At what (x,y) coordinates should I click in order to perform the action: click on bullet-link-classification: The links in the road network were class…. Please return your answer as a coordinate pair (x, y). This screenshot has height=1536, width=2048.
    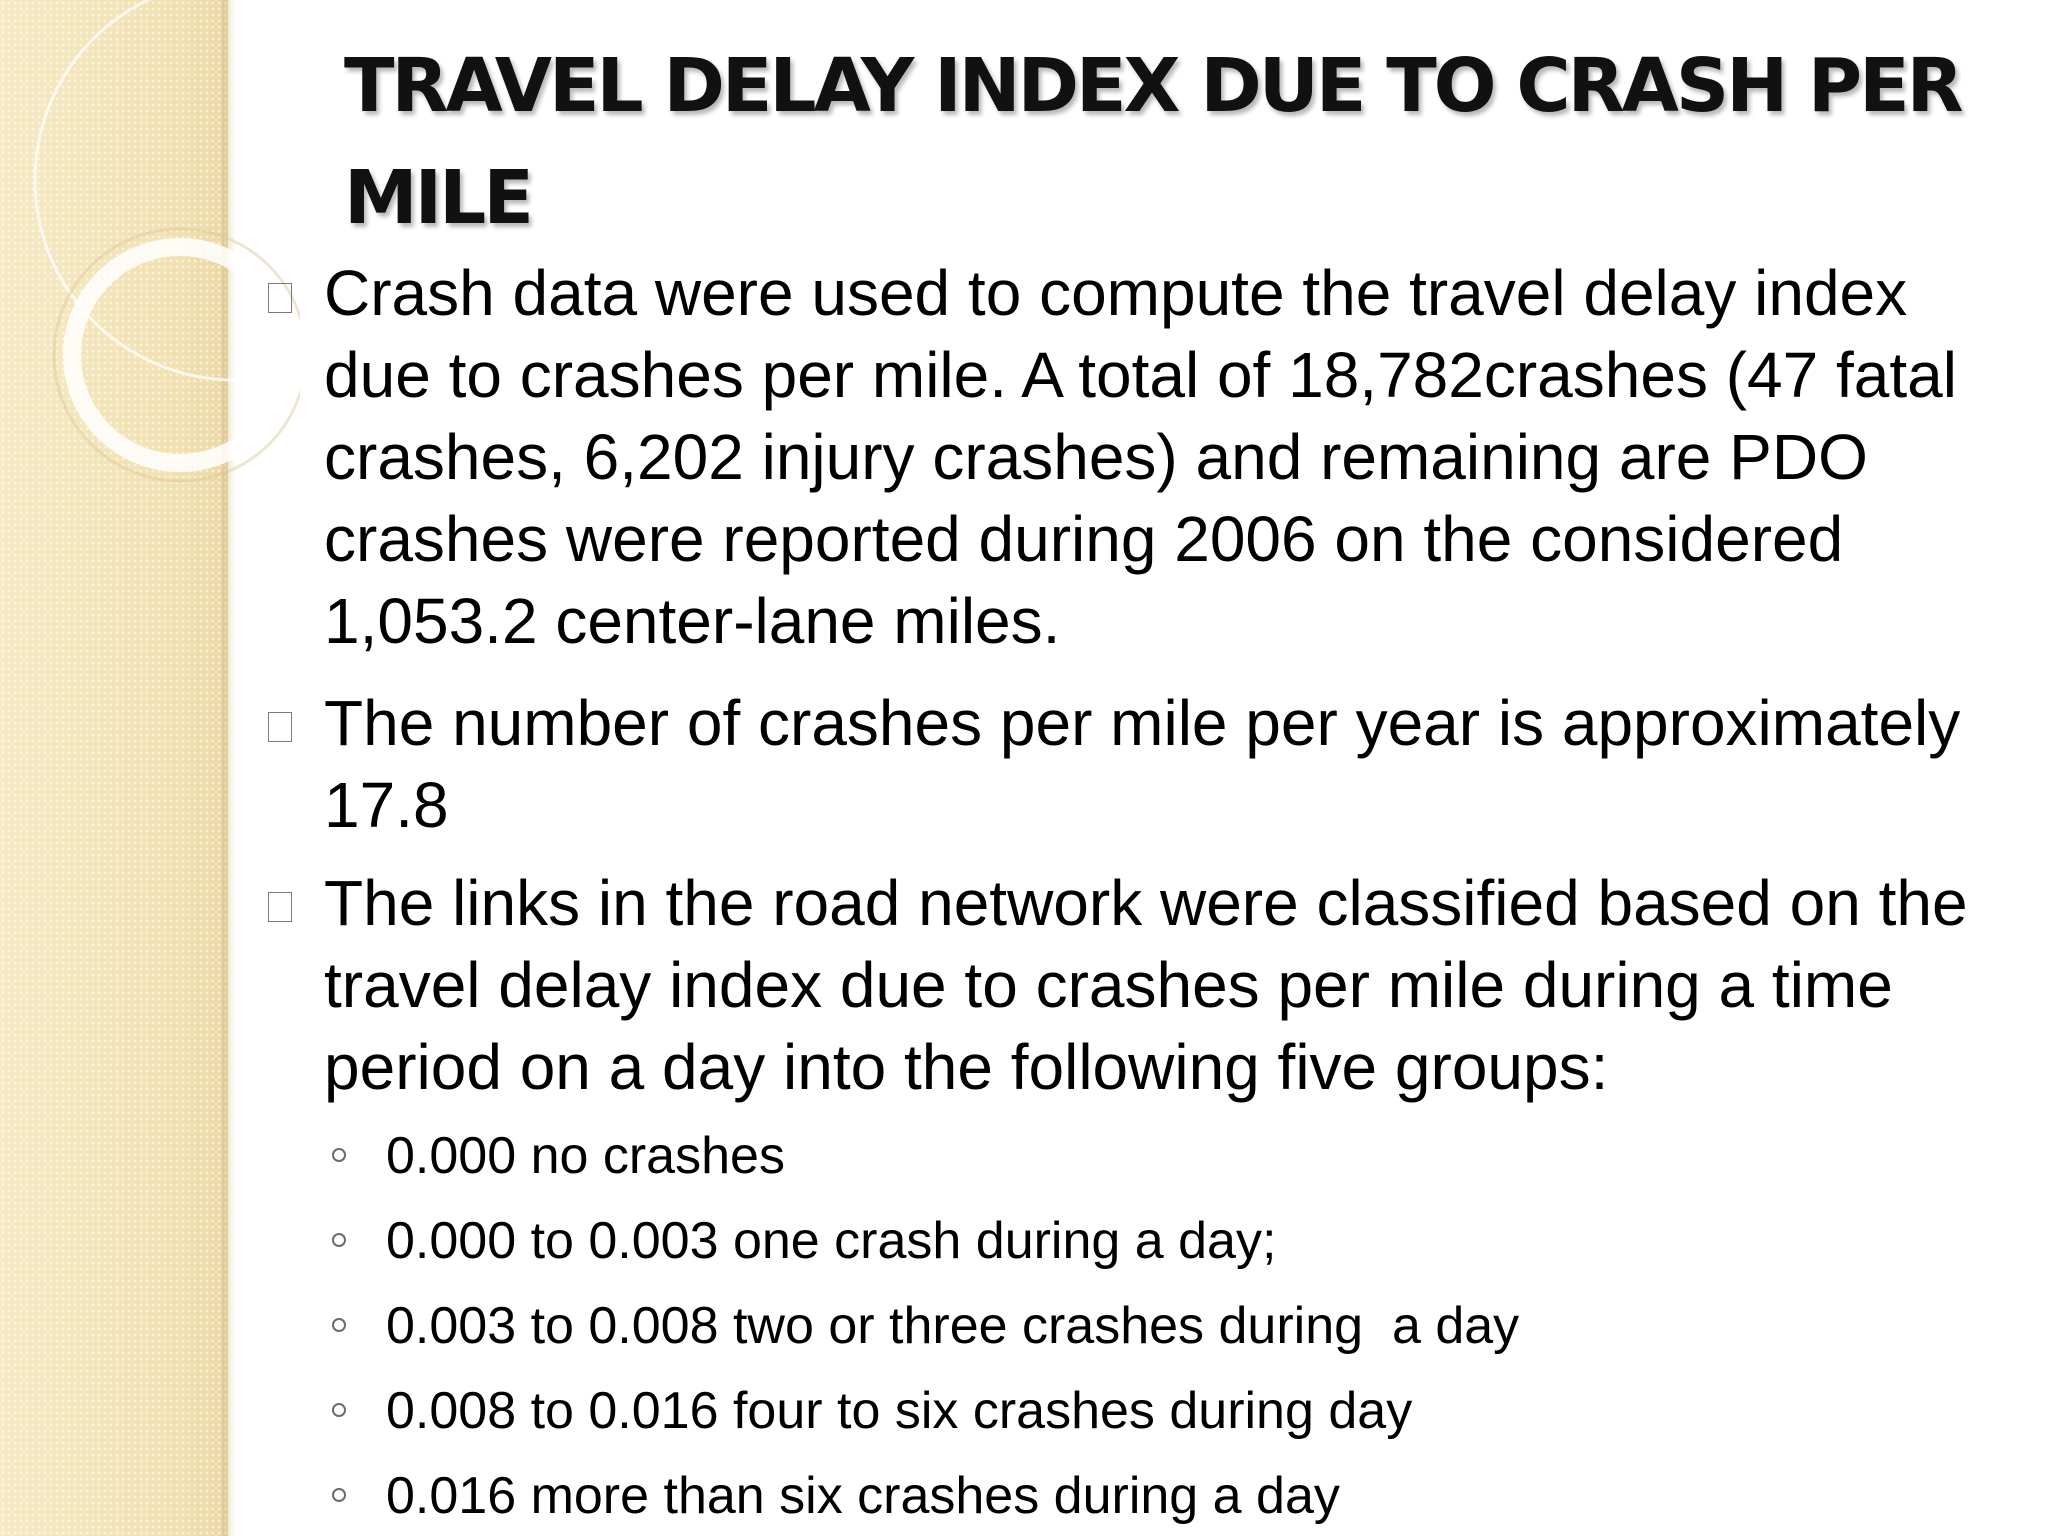
    Looking at the image, I should click on (1146, 985).